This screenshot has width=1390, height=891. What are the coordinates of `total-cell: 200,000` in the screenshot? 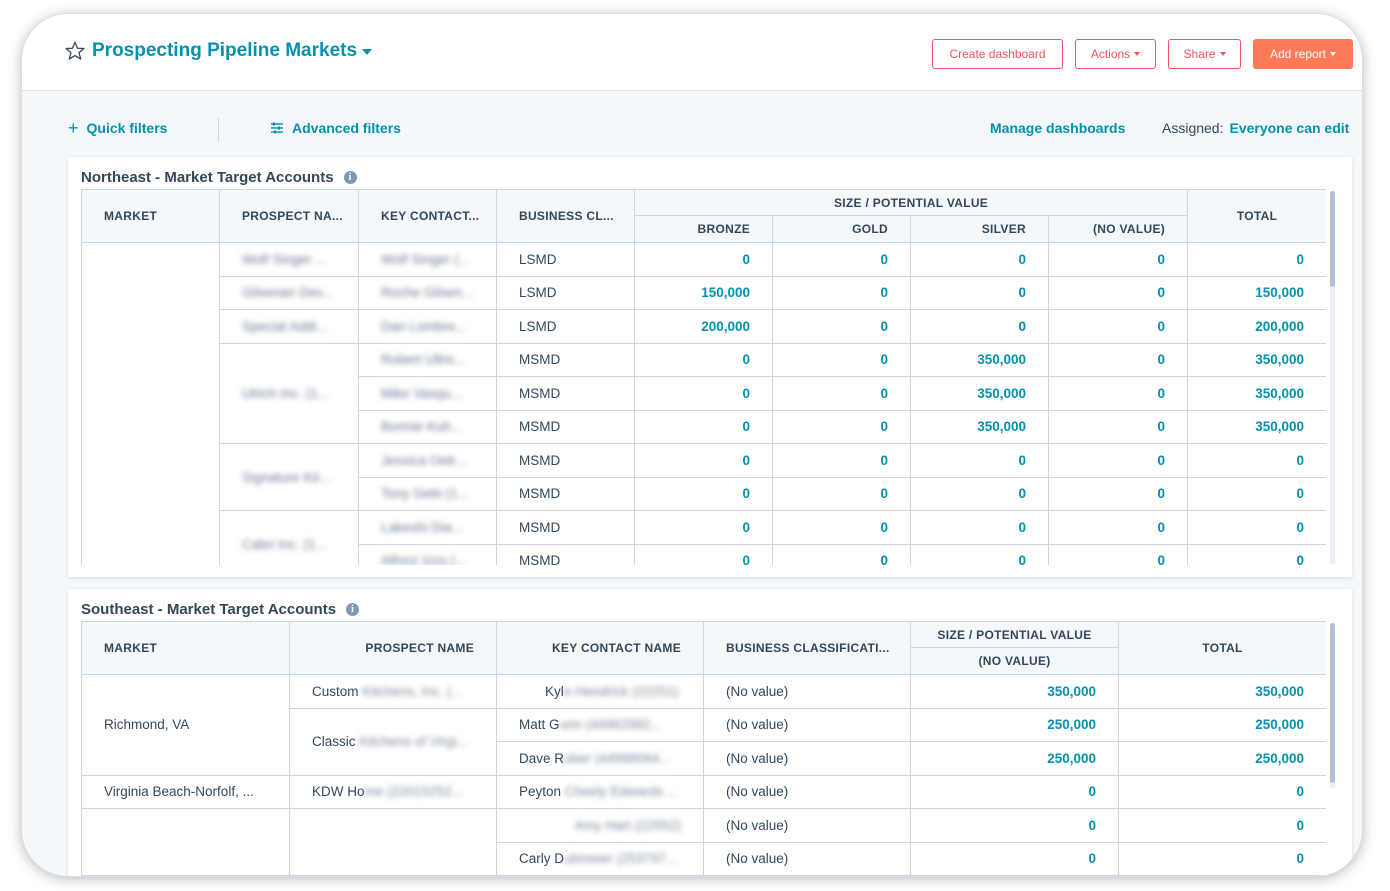 It's located at (1256, 326).